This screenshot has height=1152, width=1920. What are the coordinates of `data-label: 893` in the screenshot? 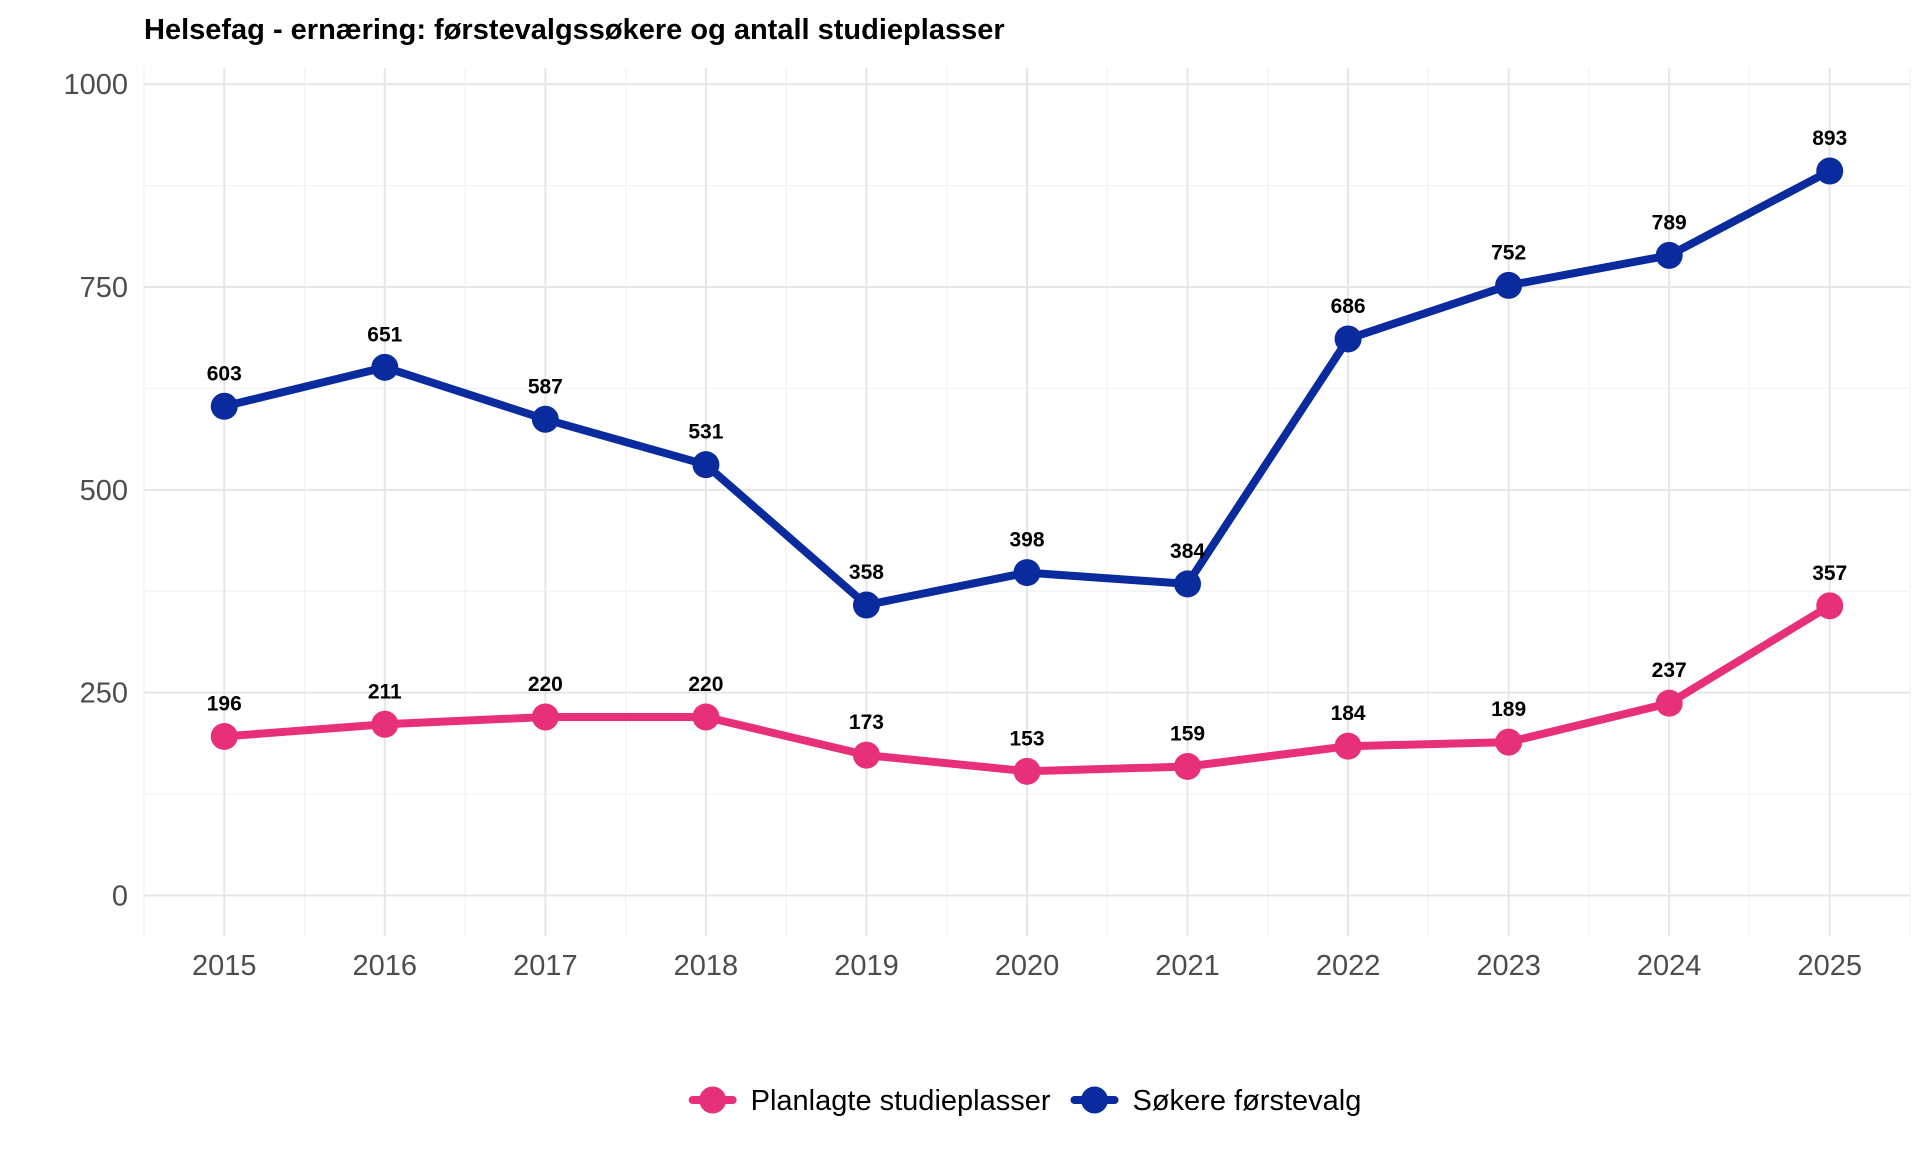 It's located at (1829, 138).